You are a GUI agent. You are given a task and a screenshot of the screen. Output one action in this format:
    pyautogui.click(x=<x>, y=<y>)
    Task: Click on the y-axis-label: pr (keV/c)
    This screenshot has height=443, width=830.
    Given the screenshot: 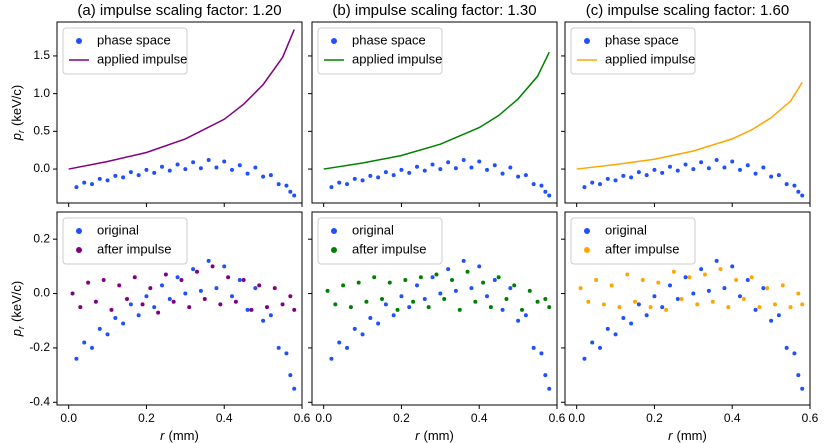 What is the action you would take?
    pyautogui.click(x=17, y=113)
    